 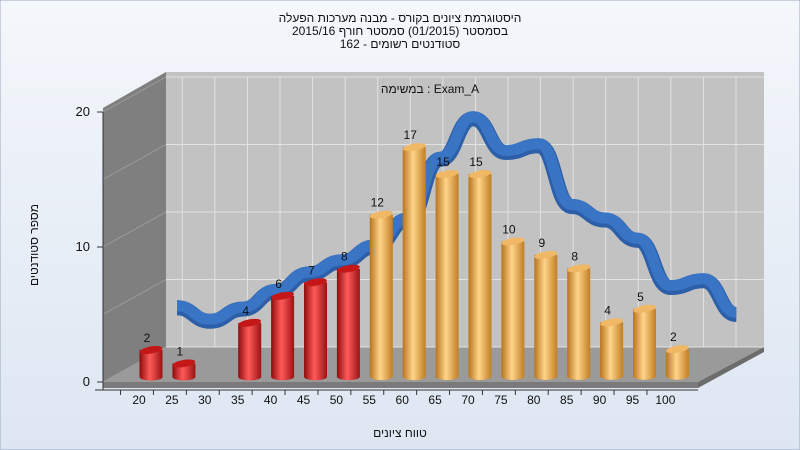 I want to click on x-tick-label: 65, so click(x=435, y=400).